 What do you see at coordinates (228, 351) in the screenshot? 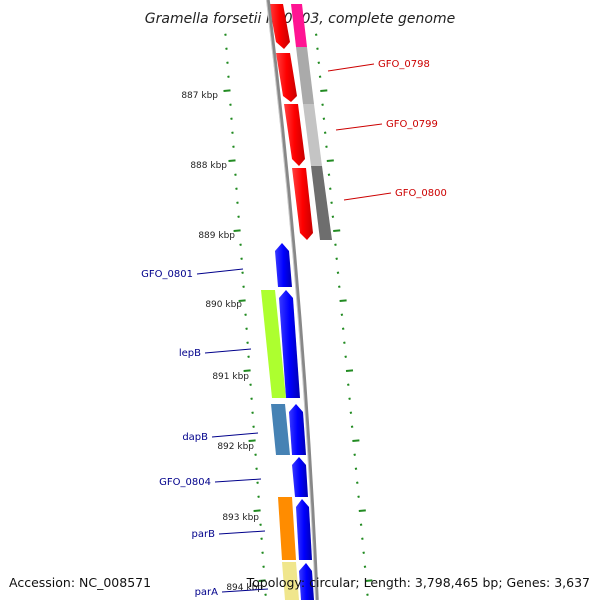
I see `leader-line-lepb` at bounding box center [228, 351].